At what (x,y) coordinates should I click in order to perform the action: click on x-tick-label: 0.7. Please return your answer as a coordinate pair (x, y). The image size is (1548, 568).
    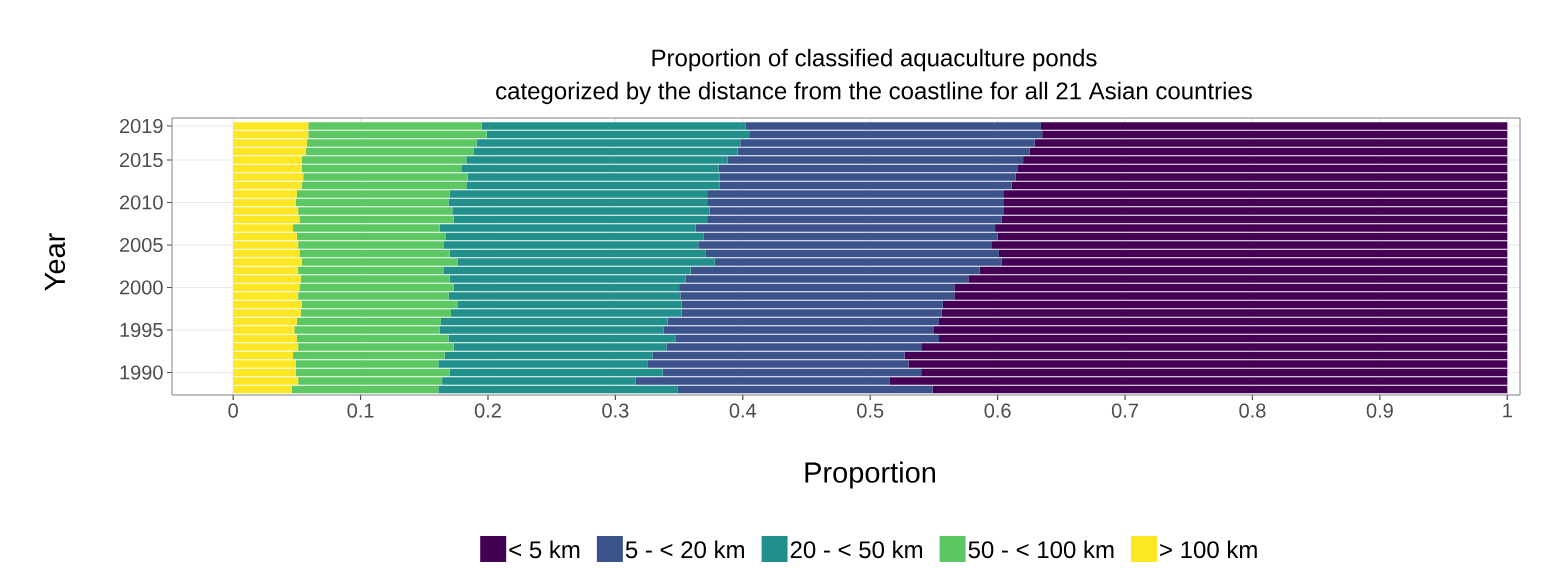
    Looking at the image, I should click on (1124, 410).